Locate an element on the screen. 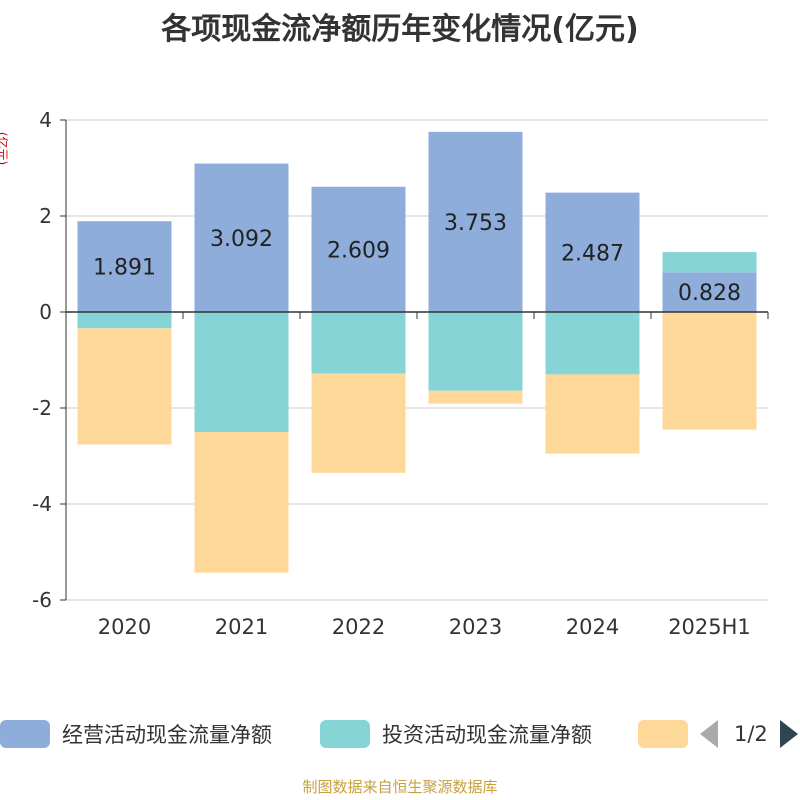 This screenshot has width=800, height=800. legend-label-investing: 投资活动现金流量净额 is located at coordinates (487, 735).